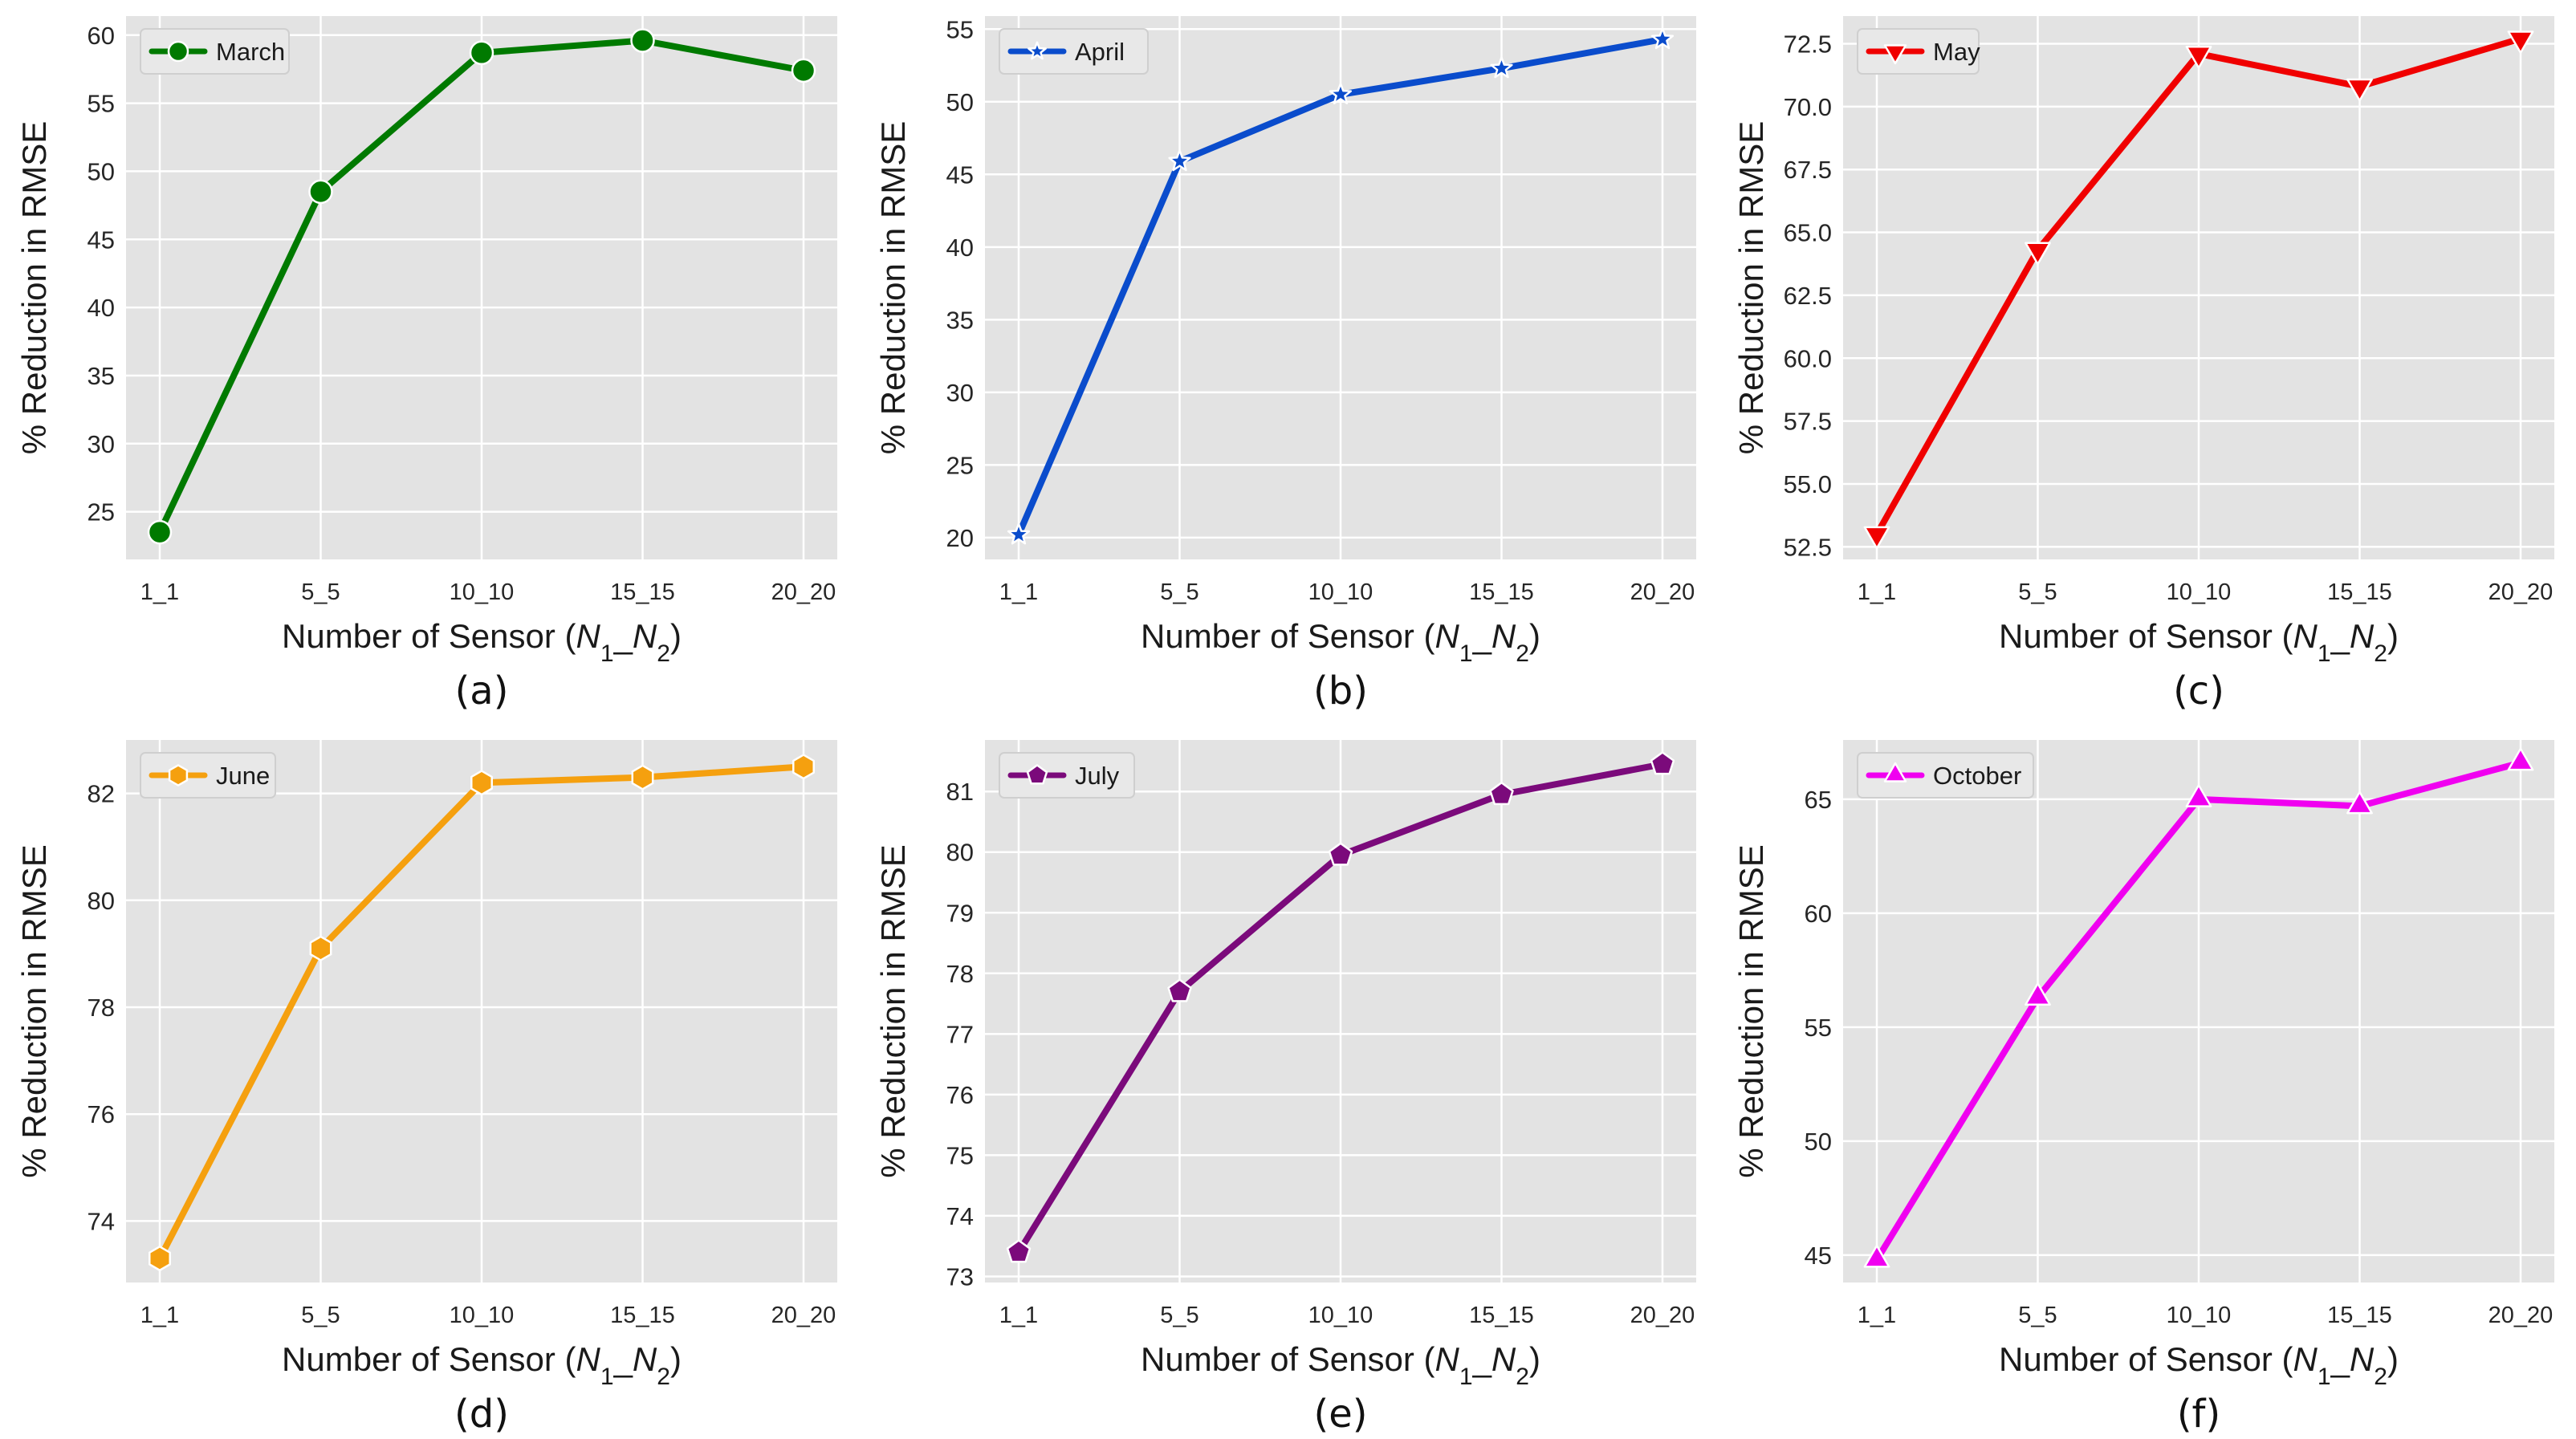  What do you see at coordinates (1808, 296) in the screenshot?
I see `y-tick-label: 62.5` at bounding box center [1808, 296].